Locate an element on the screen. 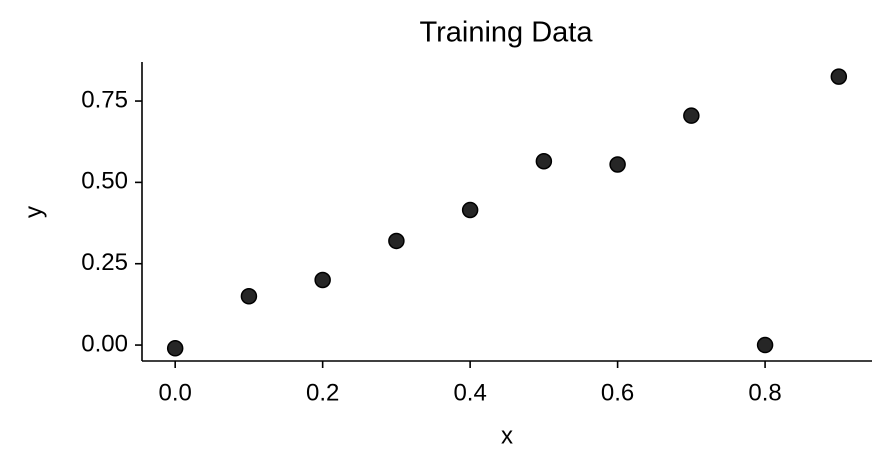 The height and width of the screenshot is (471, 889). x-tick-label: 0.0 is located at coordinates (174, 392).